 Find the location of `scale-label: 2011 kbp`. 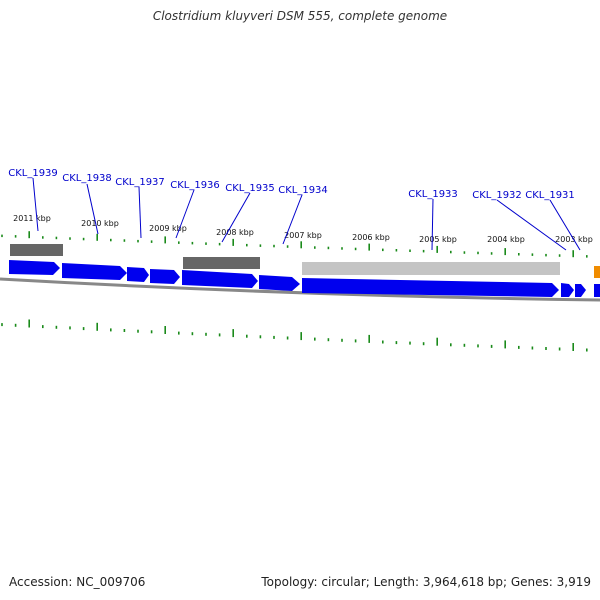

scale-label: 2011 kbp is located at coordinates (32, 218).